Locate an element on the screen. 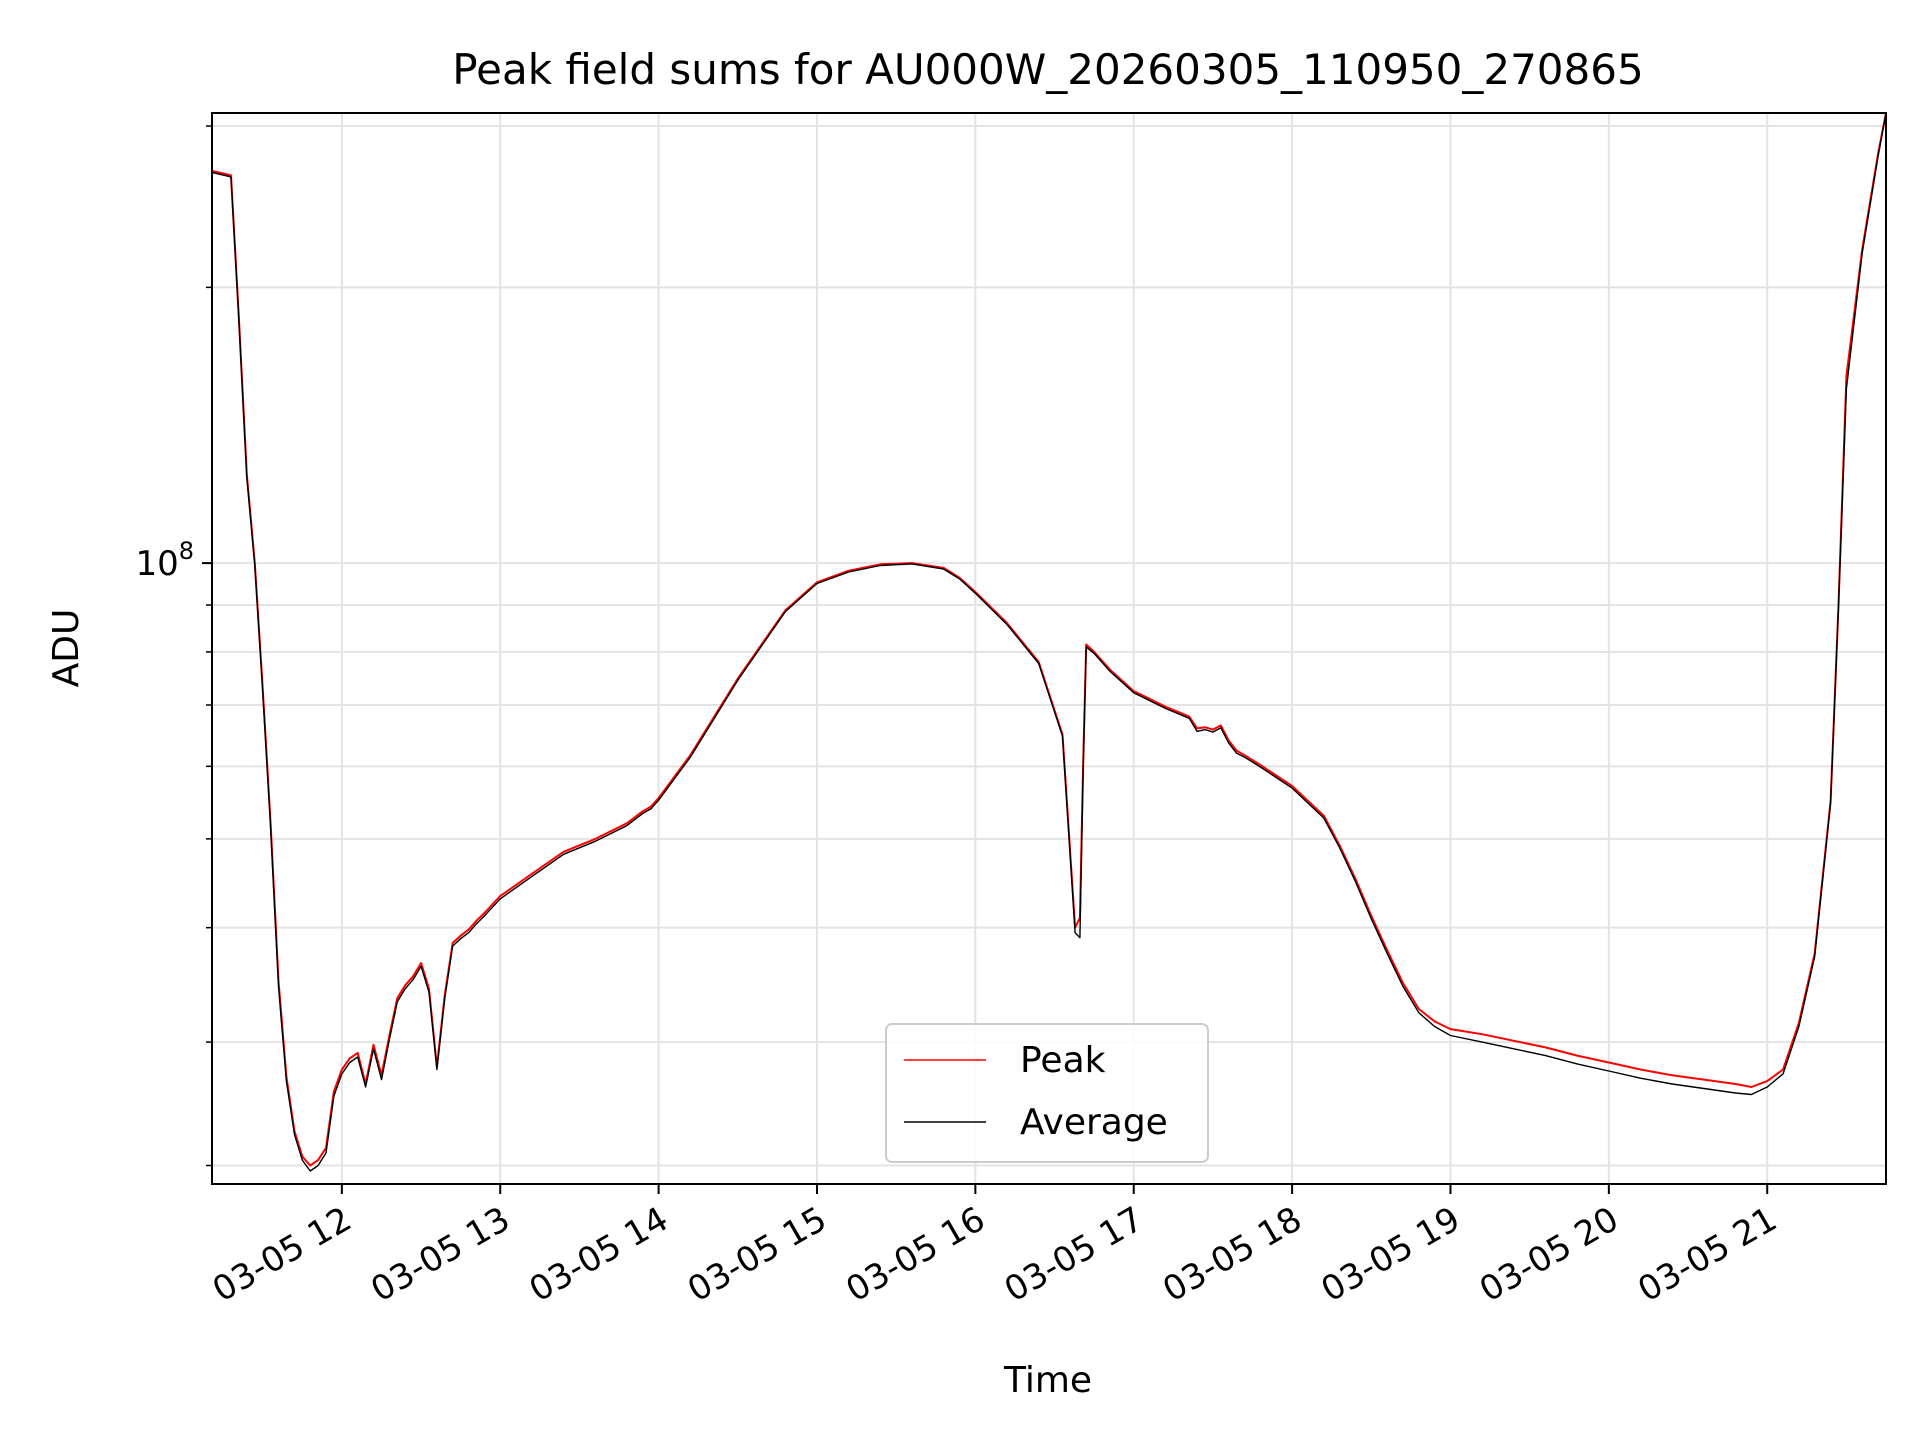  legend-label-average: Average is located at coordinates (1094, 1122).